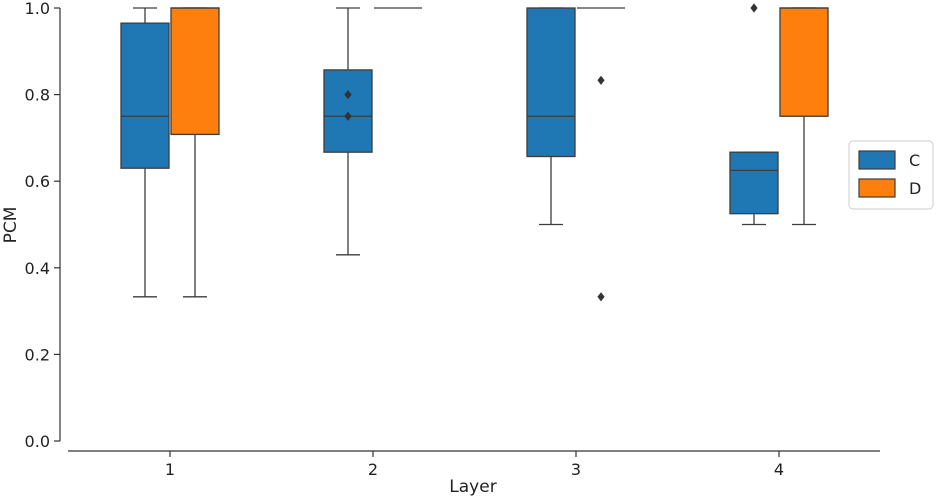 The height and width of the screenshot is (498, 936). Describe the element at coordinates (11, 225) in the screenshot. I see `y-axis-title: PCM` at that location.